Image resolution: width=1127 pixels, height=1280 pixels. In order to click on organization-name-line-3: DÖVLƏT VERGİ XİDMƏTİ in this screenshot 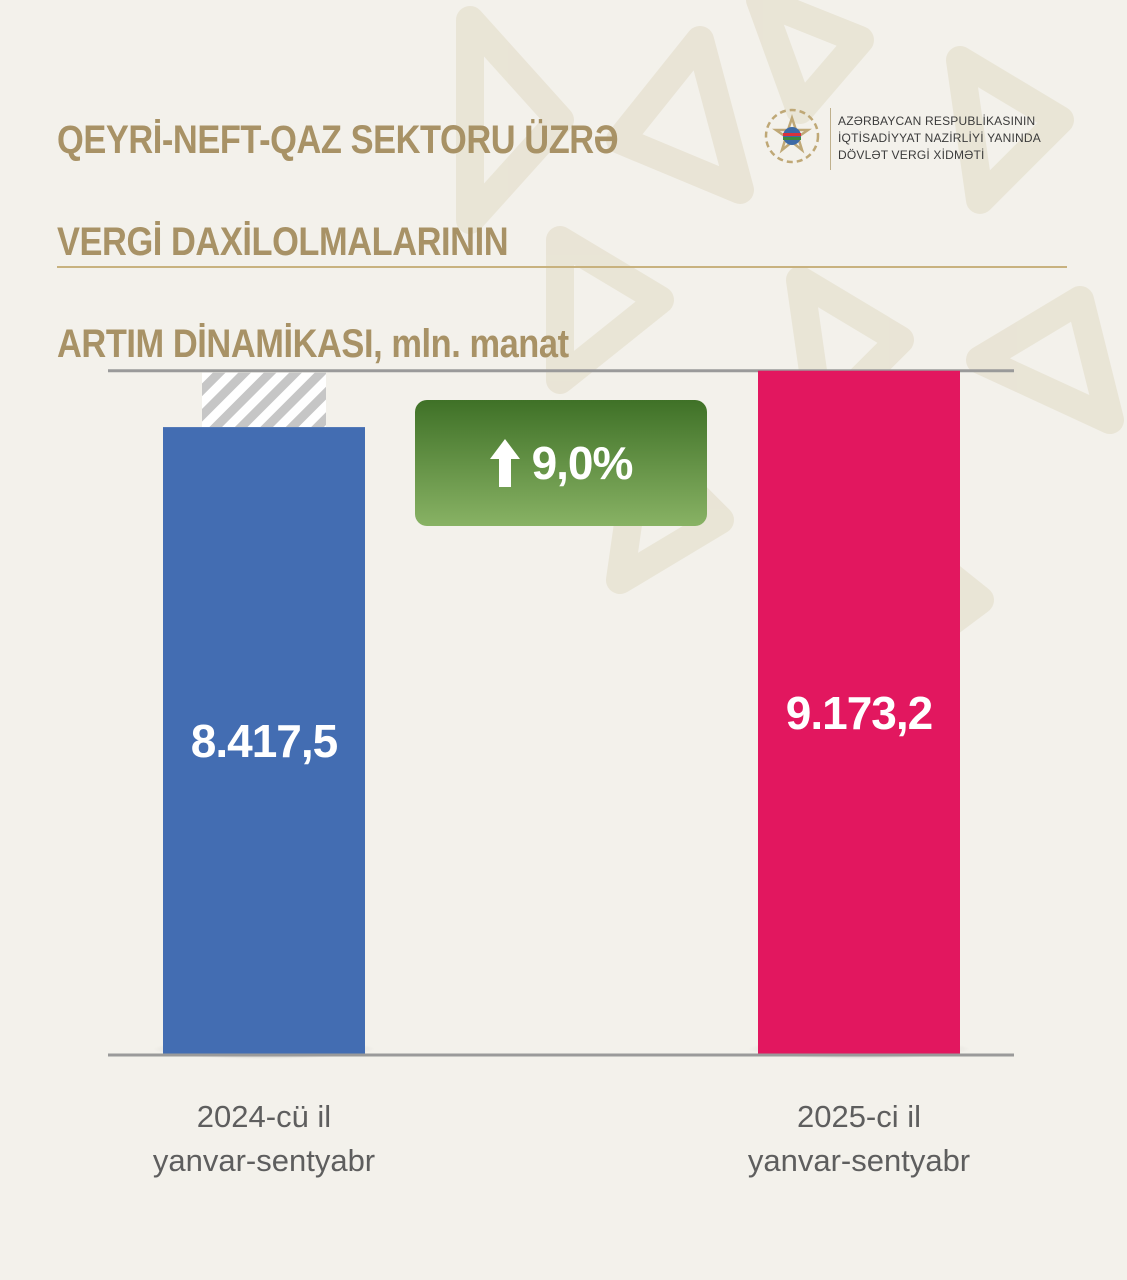, I will do `click(911, 155)`.